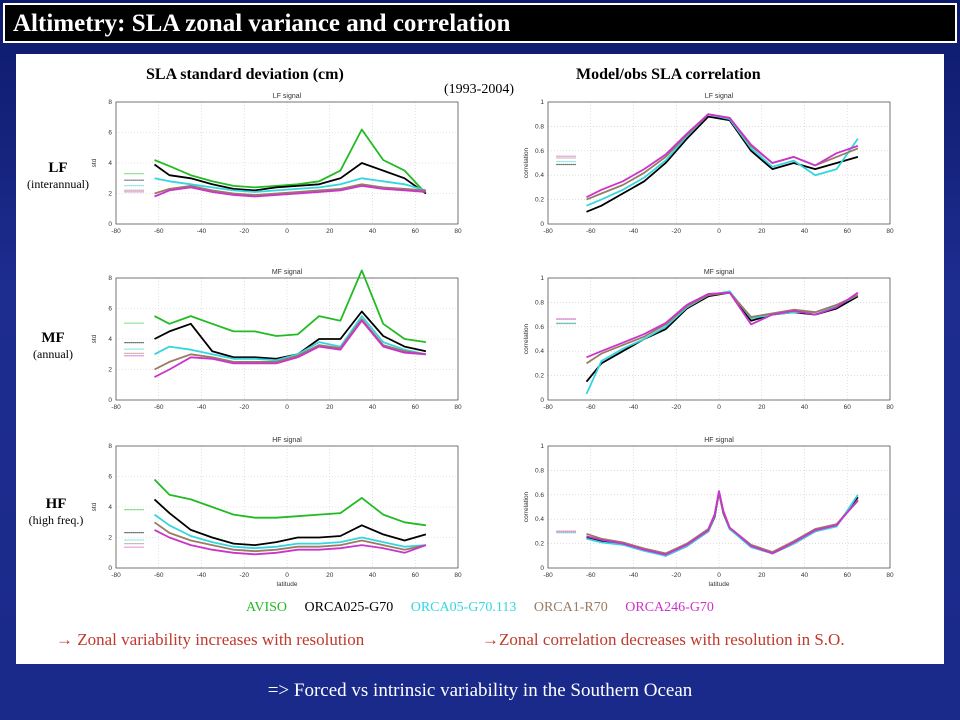 This screenshot has height=720, width=960. Describe the element at coordinates (110, 194) in the screenshot. I see `y-tick-label: 2` at that location.